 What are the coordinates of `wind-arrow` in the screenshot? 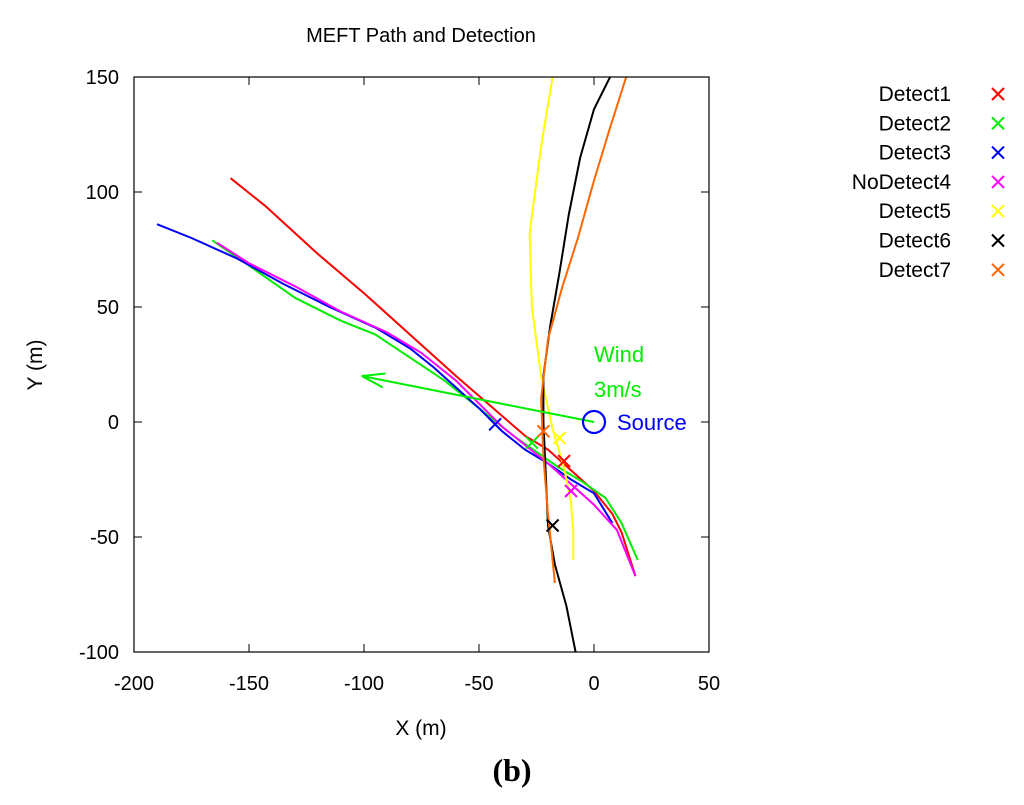 It's located at (478, 397).